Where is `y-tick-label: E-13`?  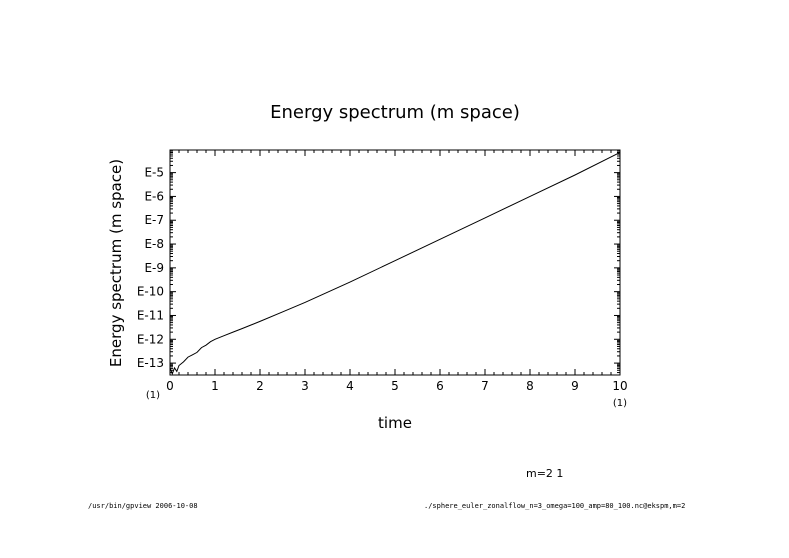 y-tick-label: E-13 is located at coordinates (150, 363).